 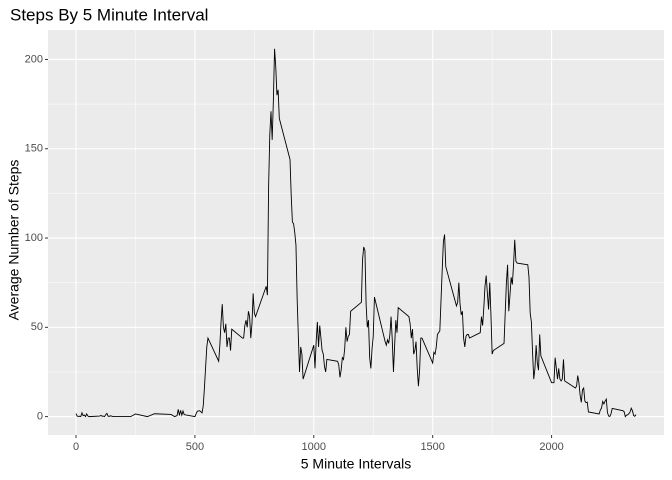 I want to click on chart-title: Steps By 5 Minute Interval, so click(x=109, y=14).